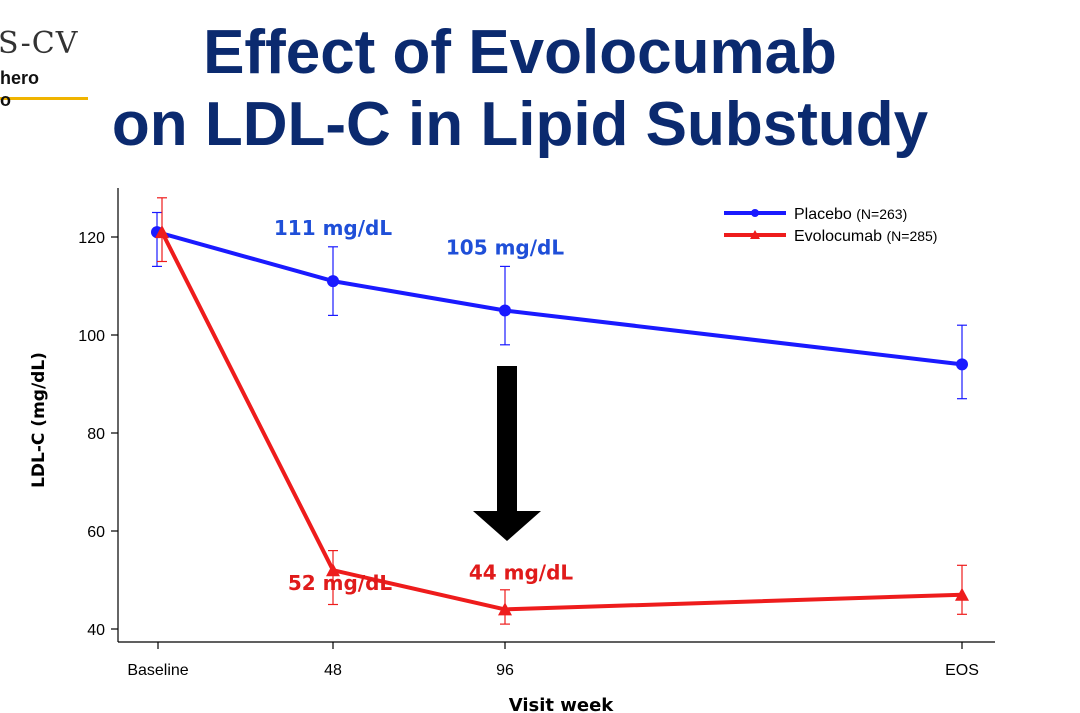  What do you see at coordinates (96, 532) in the screenshot?
I see `y-tick-label: 60` at bounding box center [96, 532].